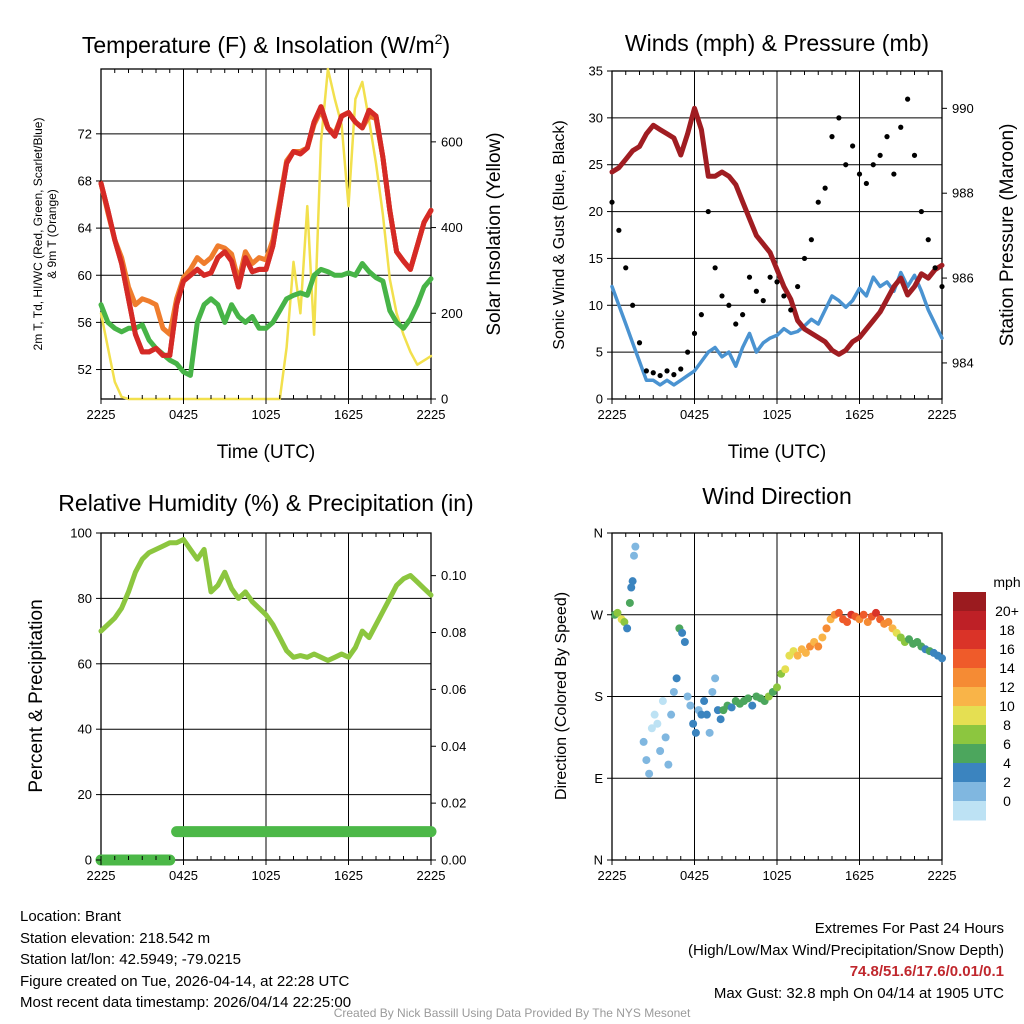 This screenshot has height=1024, width=1024. I want to click on pressure-y2-label: Station Pressure (Maroon), so click(1007, 235).